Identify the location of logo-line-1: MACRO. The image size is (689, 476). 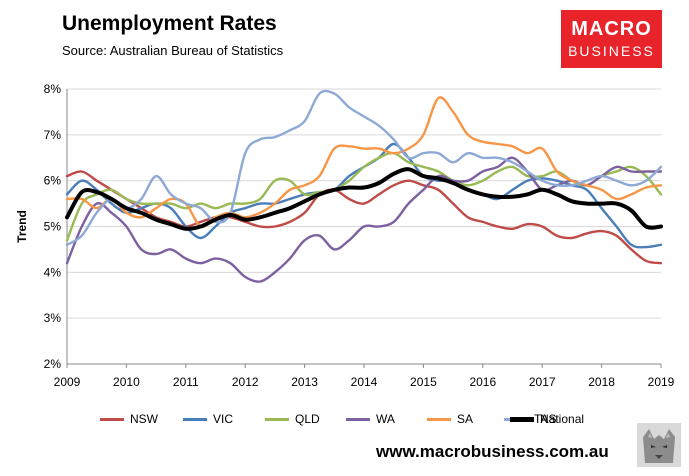
(611, 29).